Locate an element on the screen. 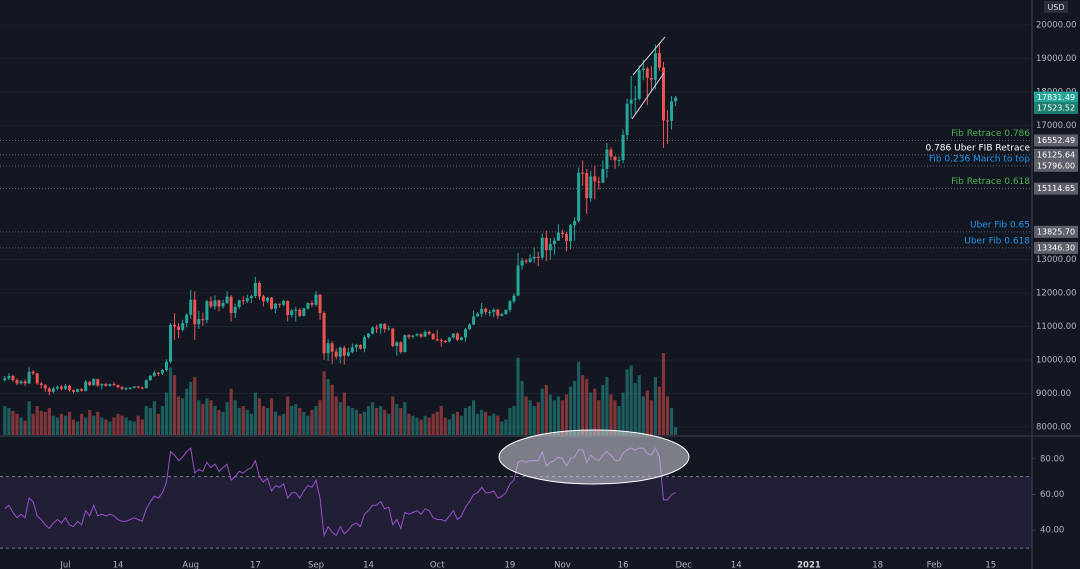 The width and height of the screenshot is (1080, 569). x-tick-label: Aug is located at coordinates (190, 565).